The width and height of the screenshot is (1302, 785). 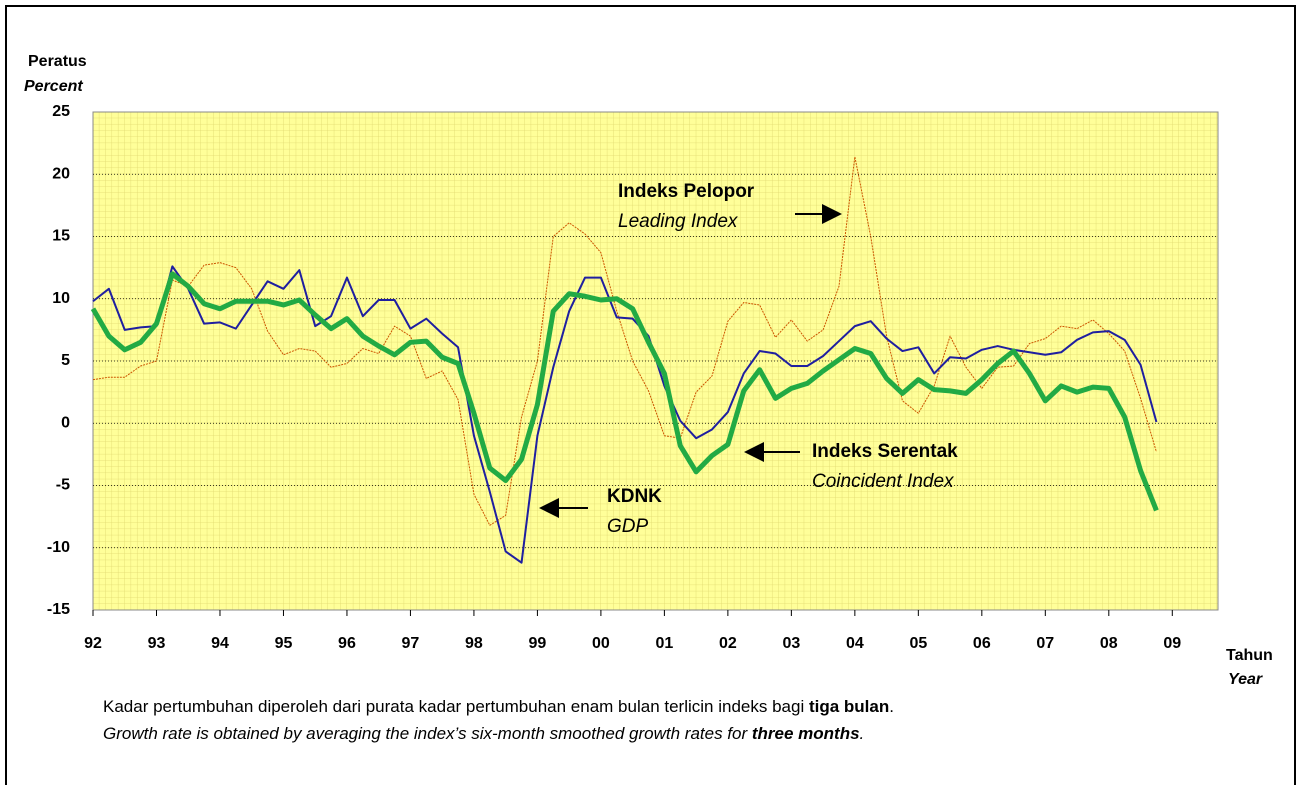 I want to click on x-tick-label: 97, so click(x=411, y=643).